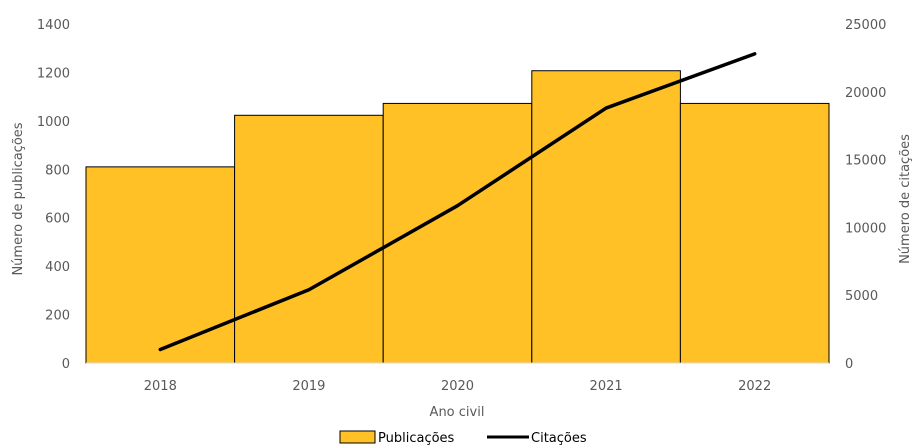 The image size is (917, 446). Describe the element at coordinates (309, 239) in the screenshot. I see `bar-2019` at that location.